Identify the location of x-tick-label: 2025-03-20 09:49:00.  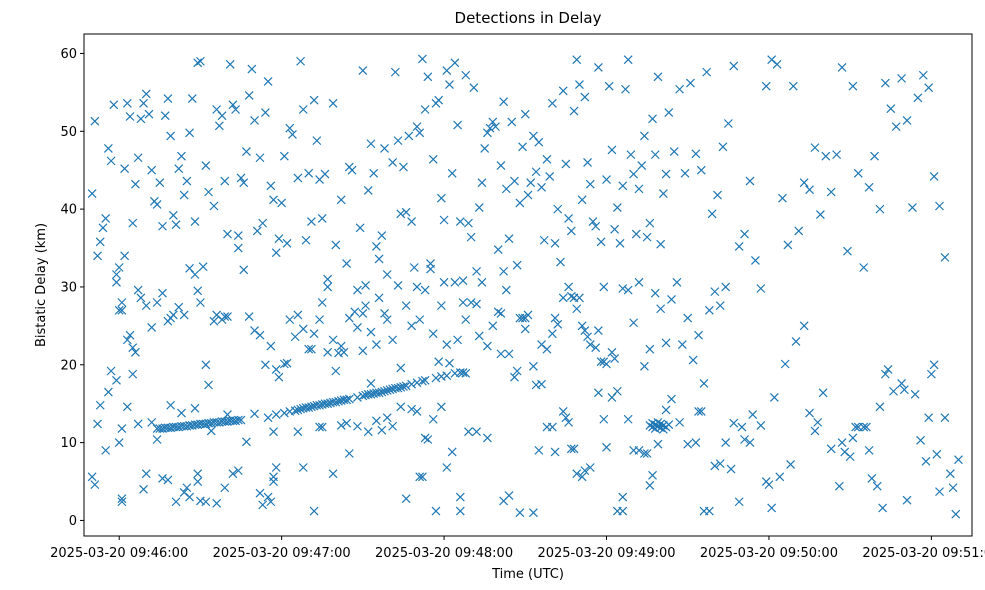
(606, 553).